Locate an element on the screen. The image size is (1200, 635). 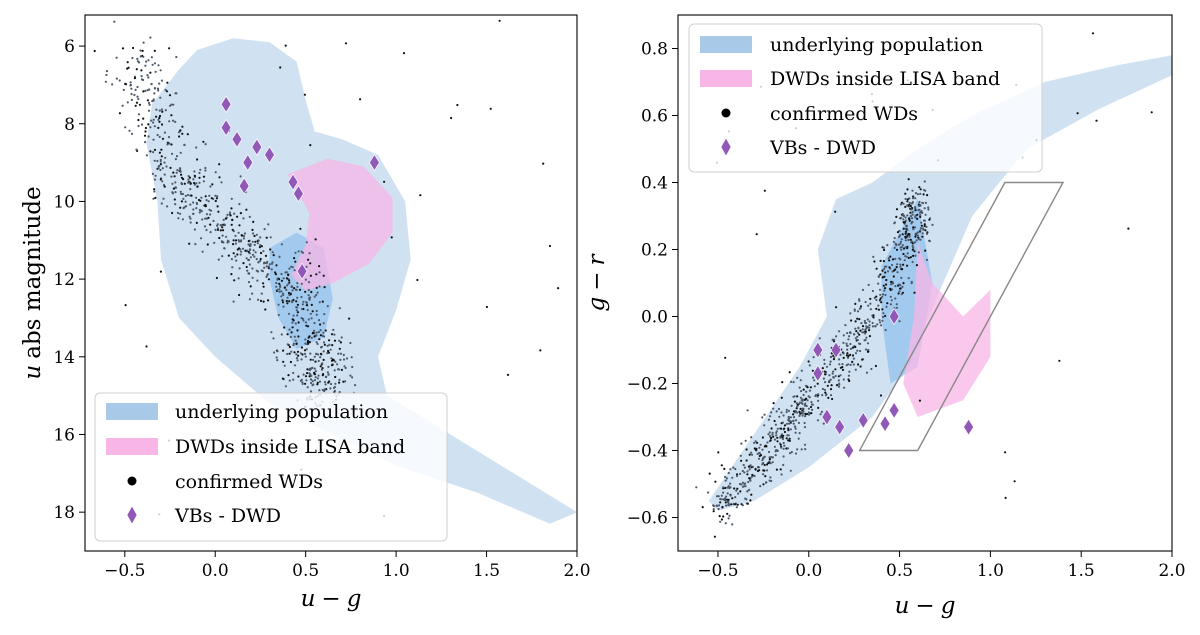
x-tick-label: −0.5 is located at coordinates (124, 571).